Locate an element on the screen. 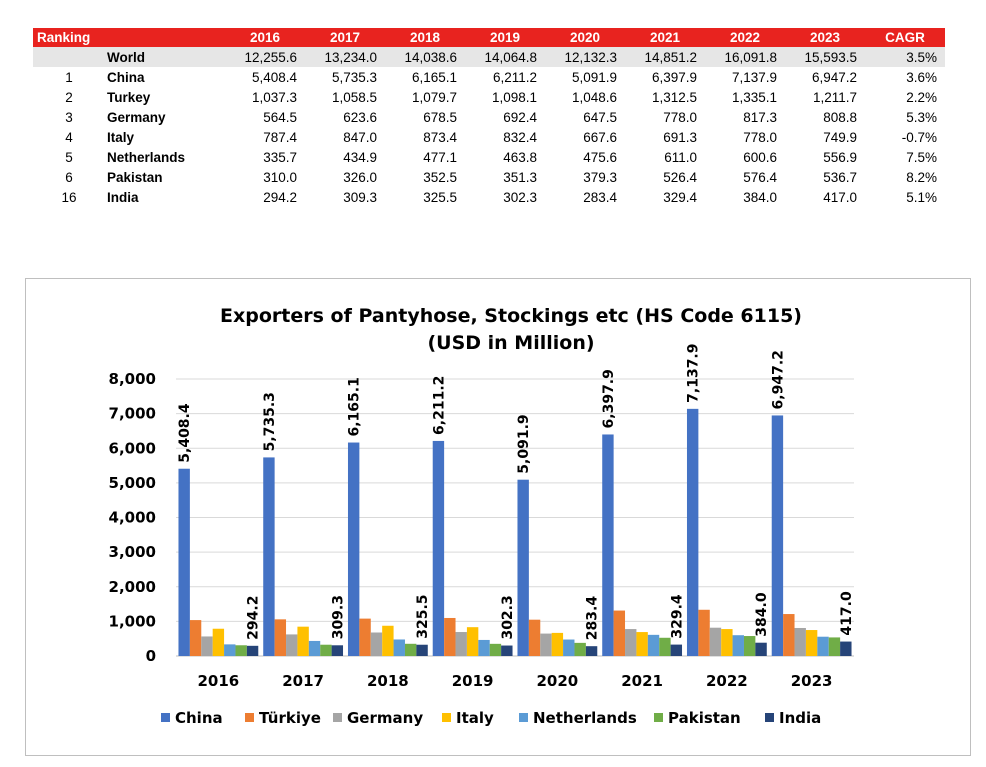  bar-india-2019 is located at coordinates (507, 650).